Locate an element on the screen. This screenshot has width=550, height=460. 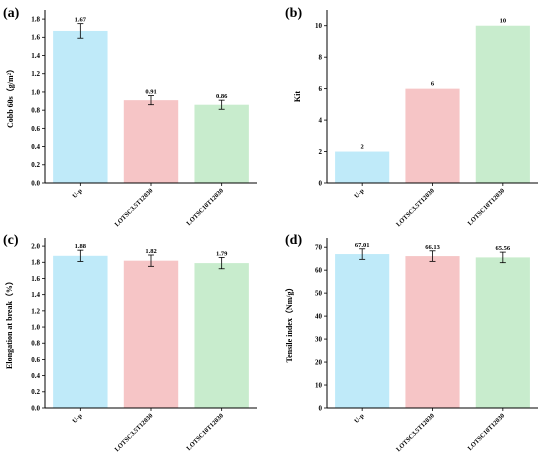
panel-label: (d) is located at coordinates (293, 240).